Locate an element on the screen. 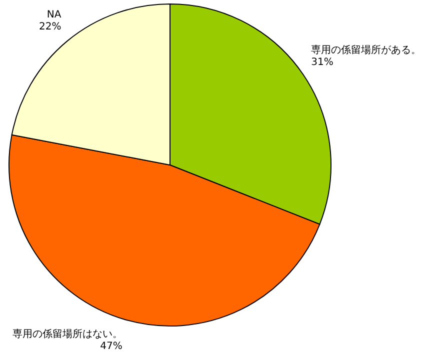 The width and height of the screenshot is (445, 354). data-label: 22% is located at coordinates (50, 27).